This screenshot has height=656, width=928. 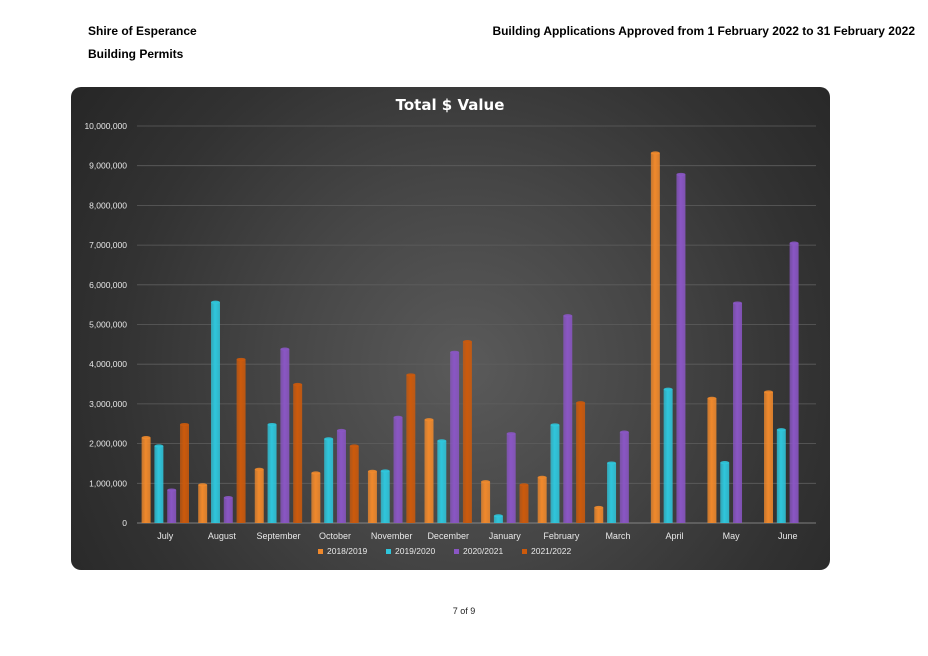 What do you see at coordinates (486, 482) in the screenshot?
I see `bar-top-january-2018-2019` at bounding box center [486, 482].